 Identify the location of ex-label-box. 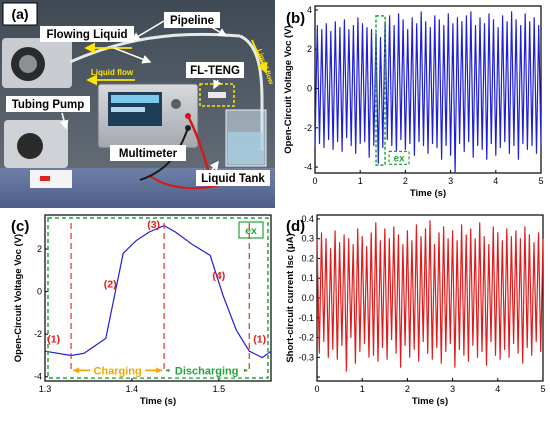
(399, 157).